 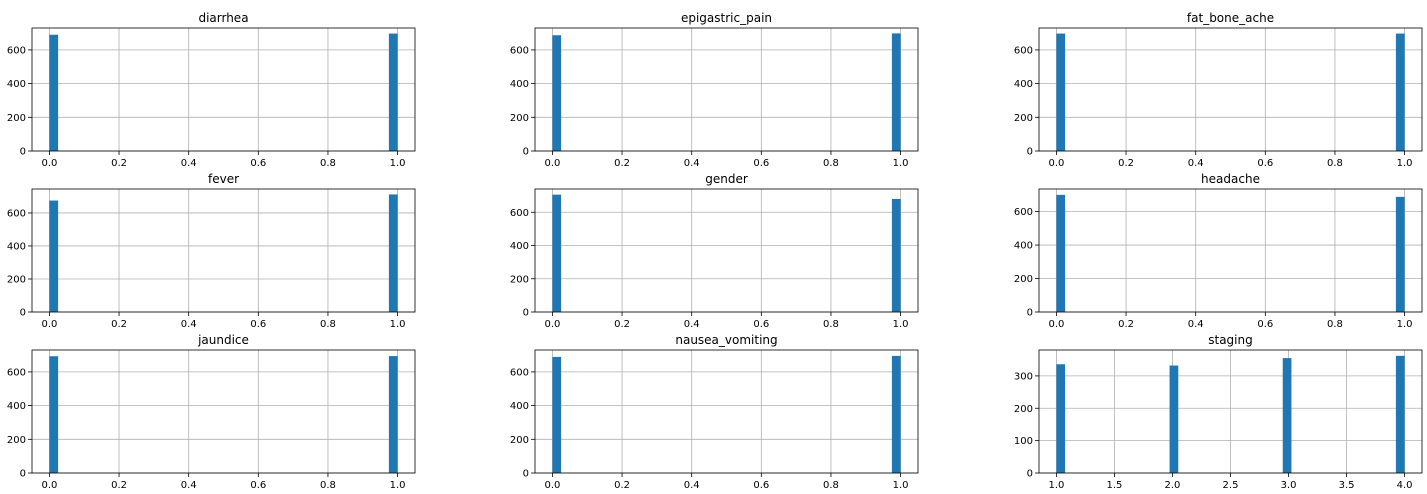 What do you see at coordinates (1114, 485) in the screenshot?
I see `x-tick-label: 1.5` at bounding box center [1114, 485].